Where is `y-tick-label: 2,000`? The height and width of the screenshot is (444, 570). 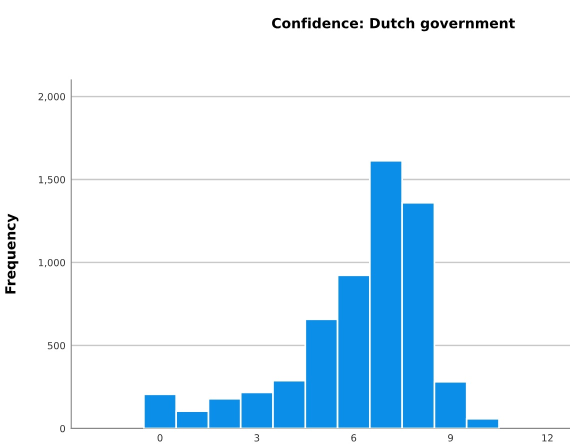
y-tick-label: 2,000 is located at coordinates (52, 97).